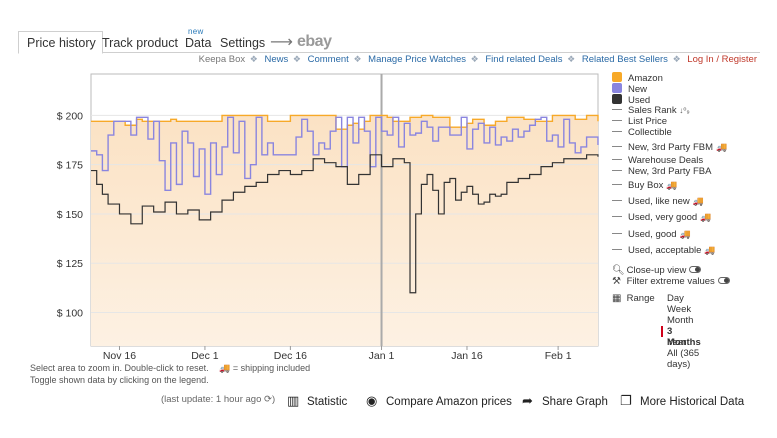 The width and height of the screenshot is (777, 438). What do you see at coordinates (439, 400) in the screenshot?
I see `compare-prices-button: ◉ Compare Amazon prices` at bounding box center [439, 400].